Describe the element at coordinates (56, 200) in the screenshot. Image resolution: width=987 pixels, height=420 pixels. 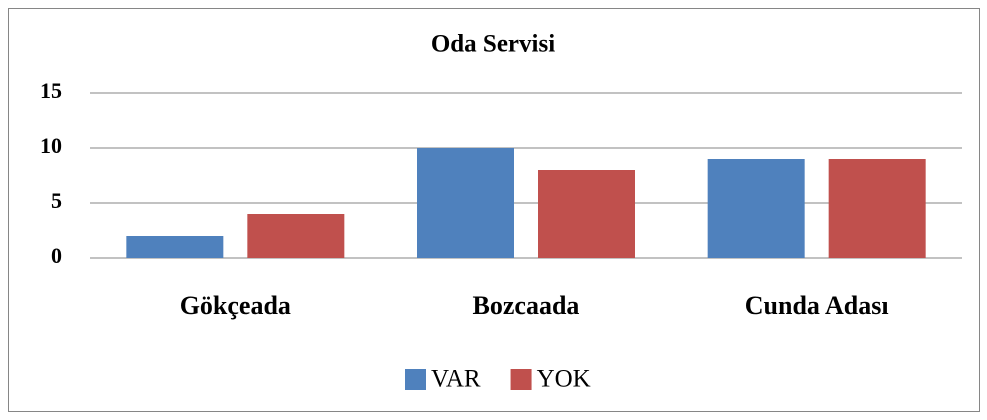
I see `y-tick-label: 5` at that location.